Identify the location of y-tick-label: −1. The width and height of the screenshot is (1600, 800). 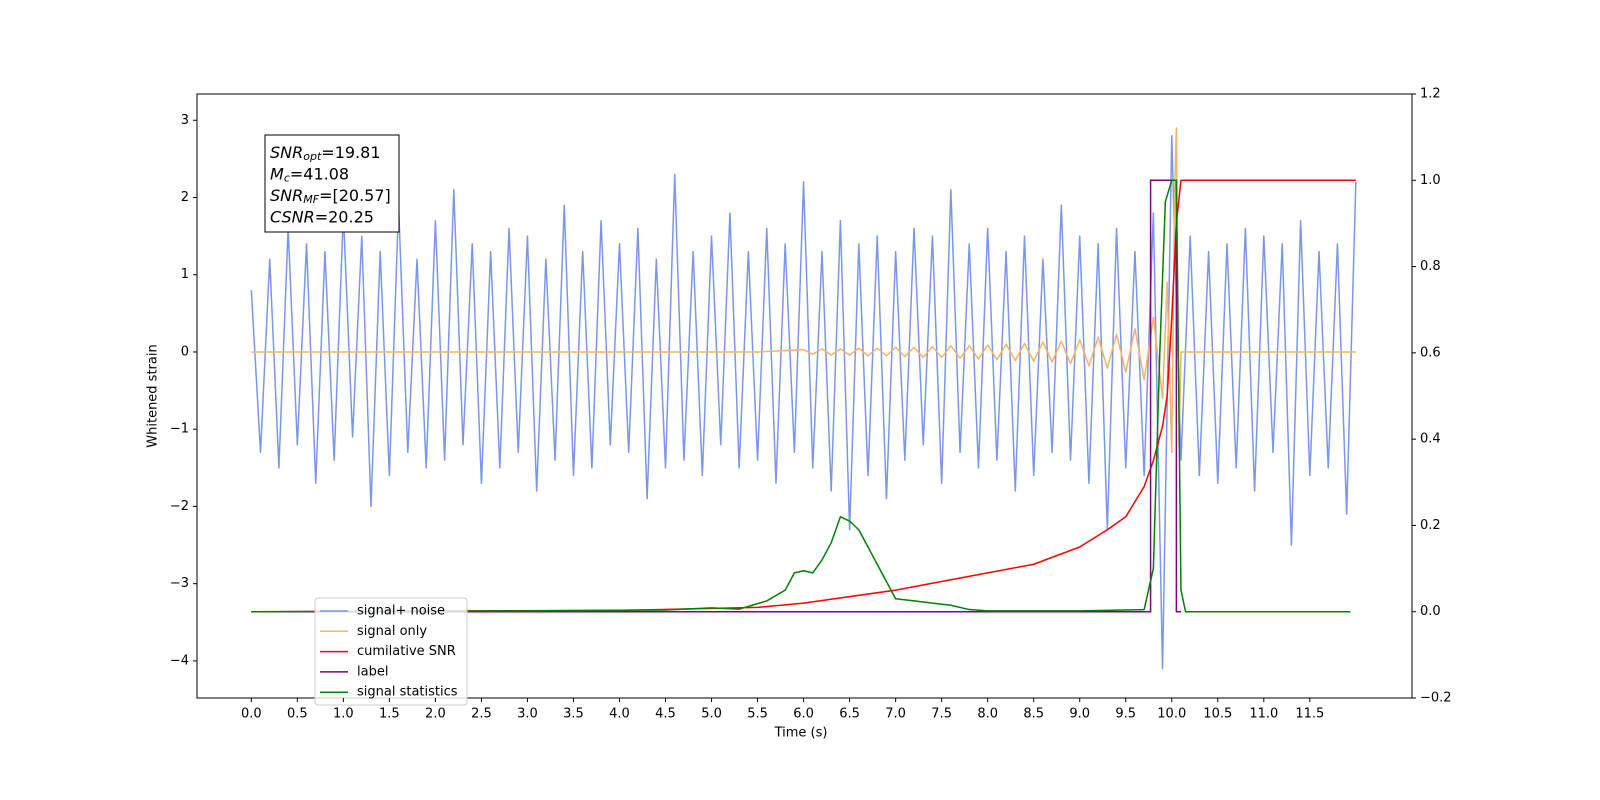
(179, 429).